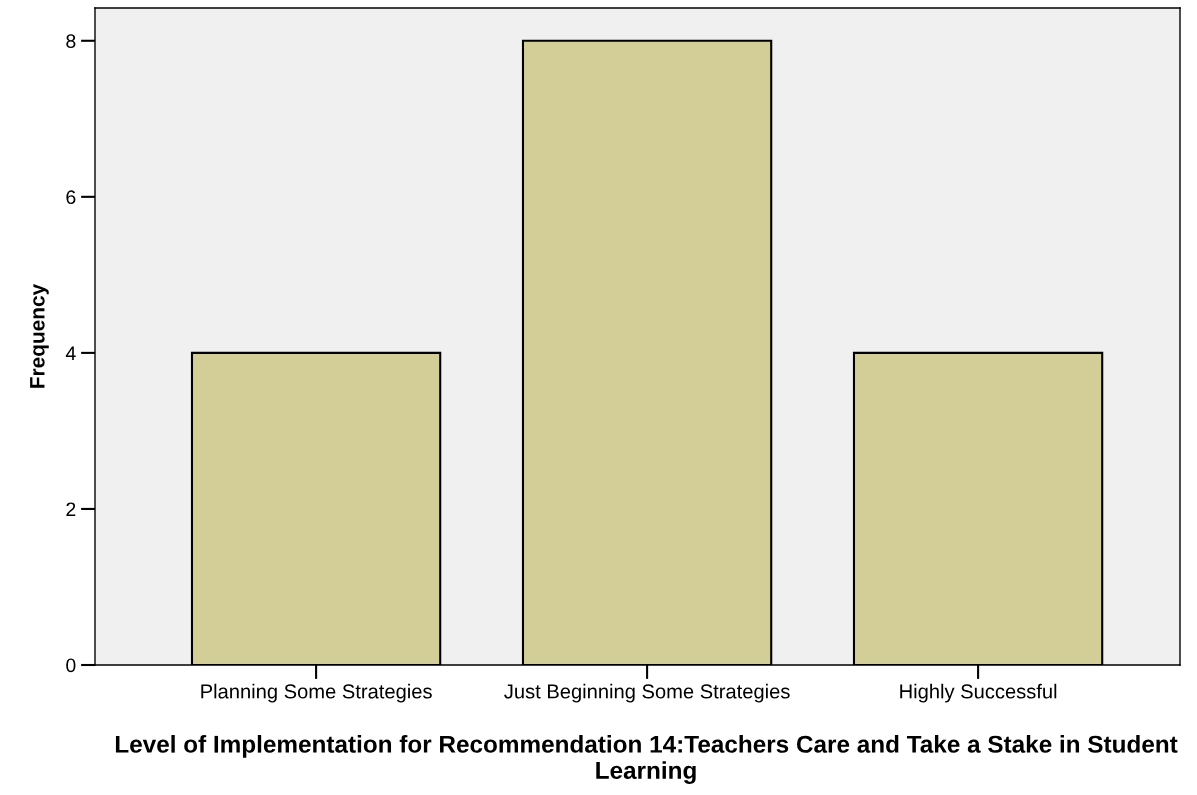  Describe the element at coordinates (39, 335) in the screenshot. I see `y-axis-title: Frequency` at that location.